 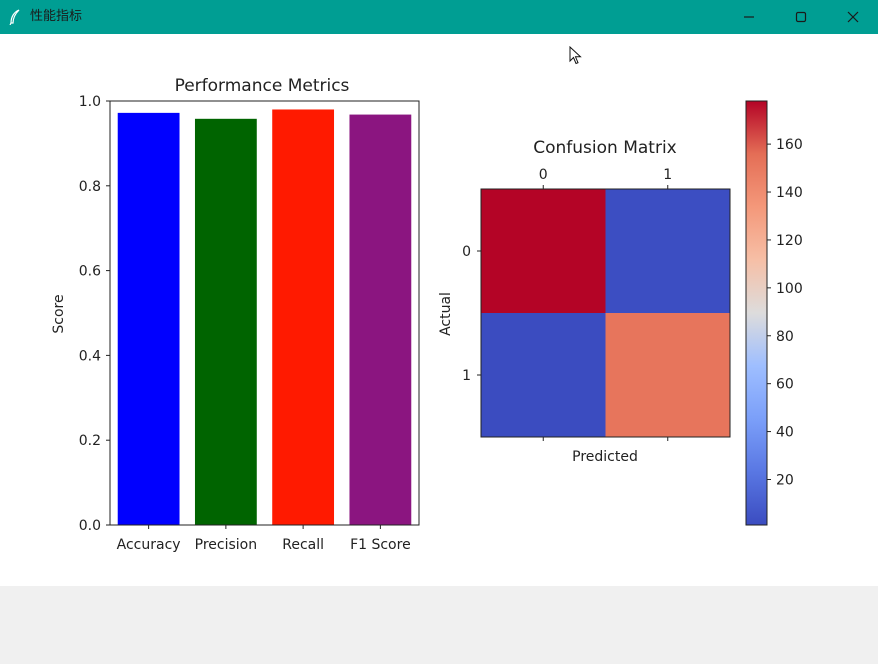 I want to click on matrix-x-tick-label: 1, so click(x=667, y=175).